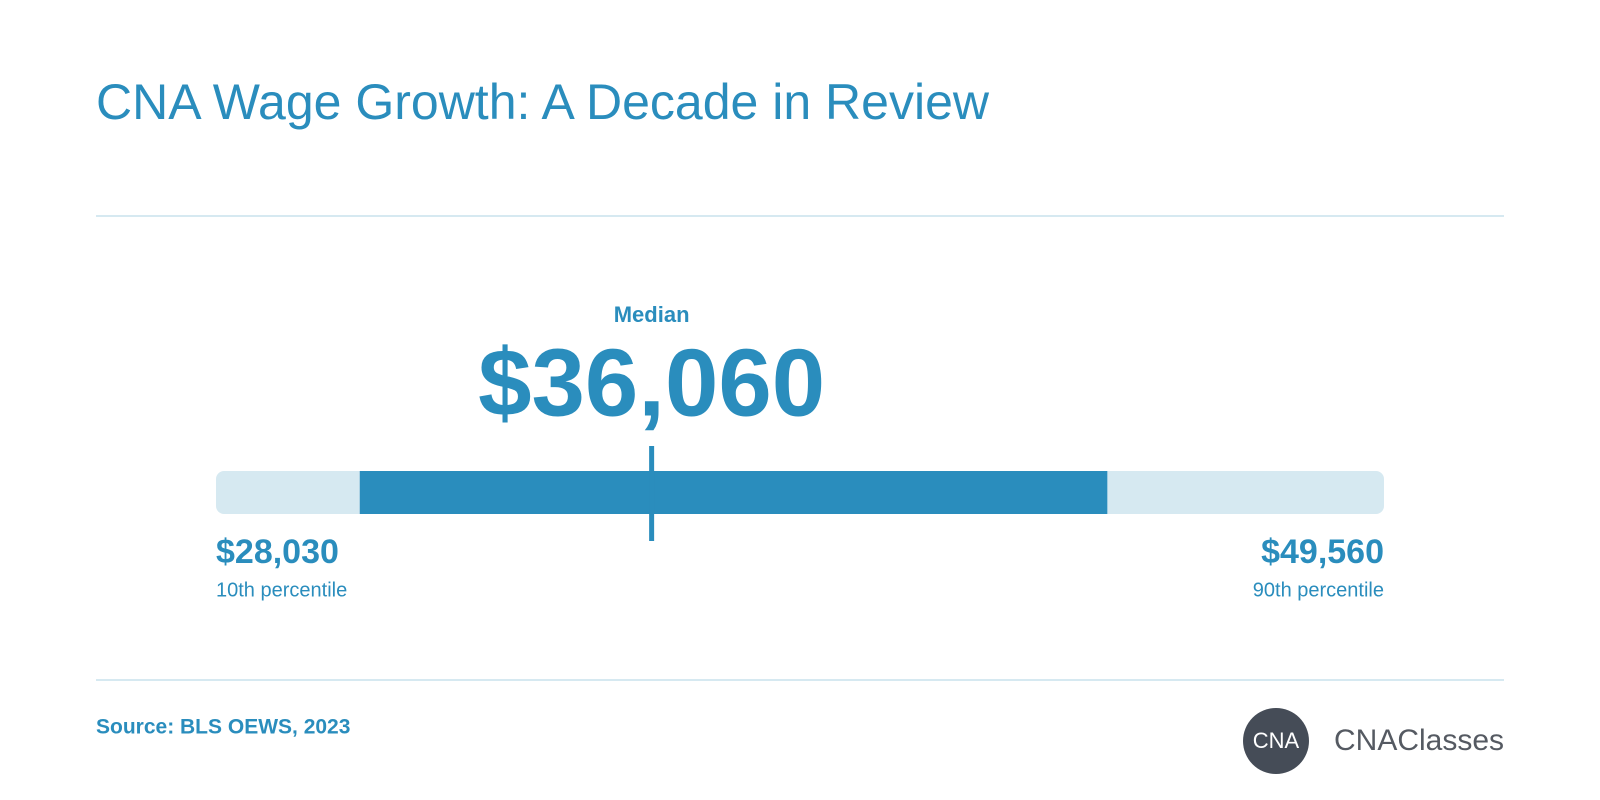 The height and width of the screenshot is (800, 1600). Describe the element at coordinates (1322, 552) in the screenshot. I see `high-value: $49,560` at that location.